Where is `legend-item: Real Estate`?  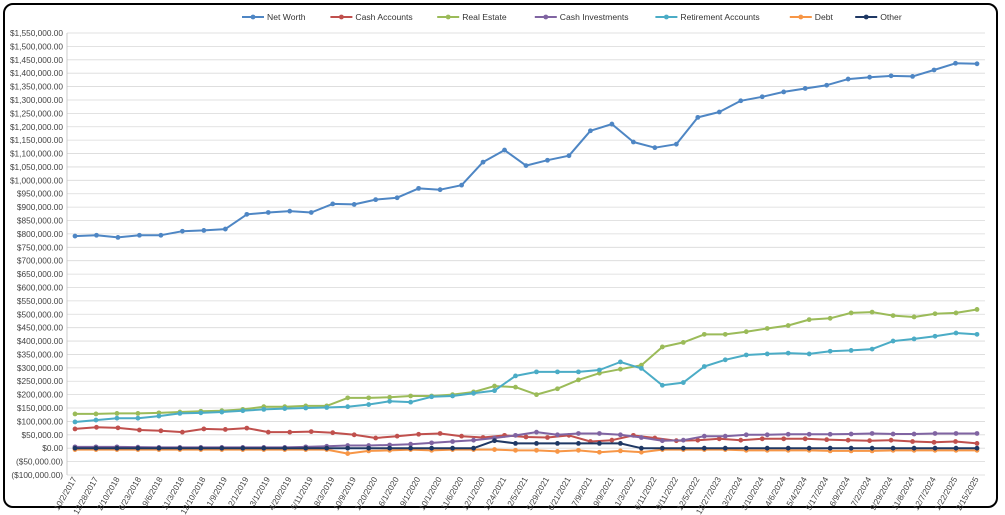
legend-item: Real Estate is located at coordinates (472, 17).